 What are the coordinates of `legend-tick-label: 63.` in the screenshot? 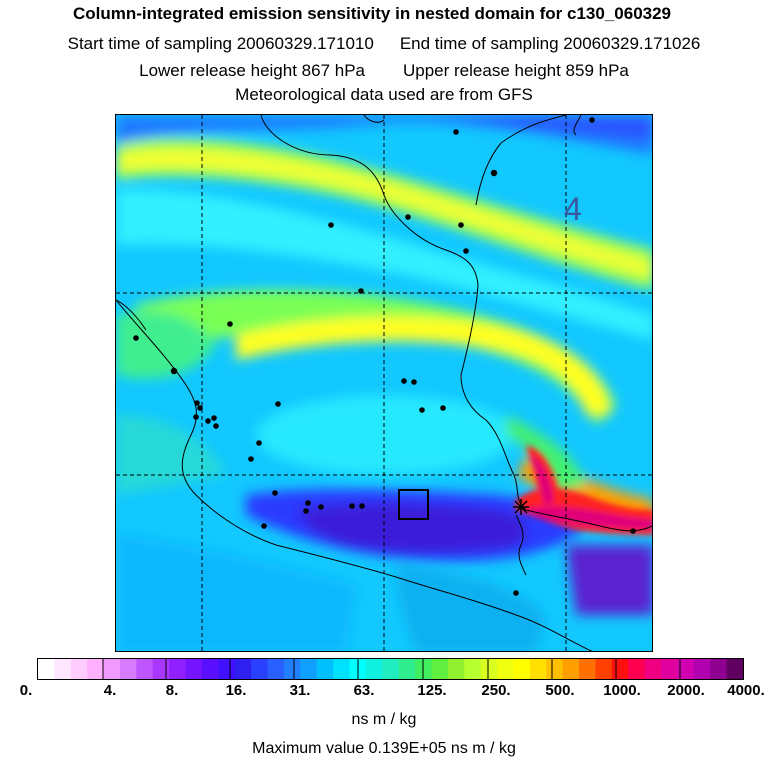 It's located at (364, 690).